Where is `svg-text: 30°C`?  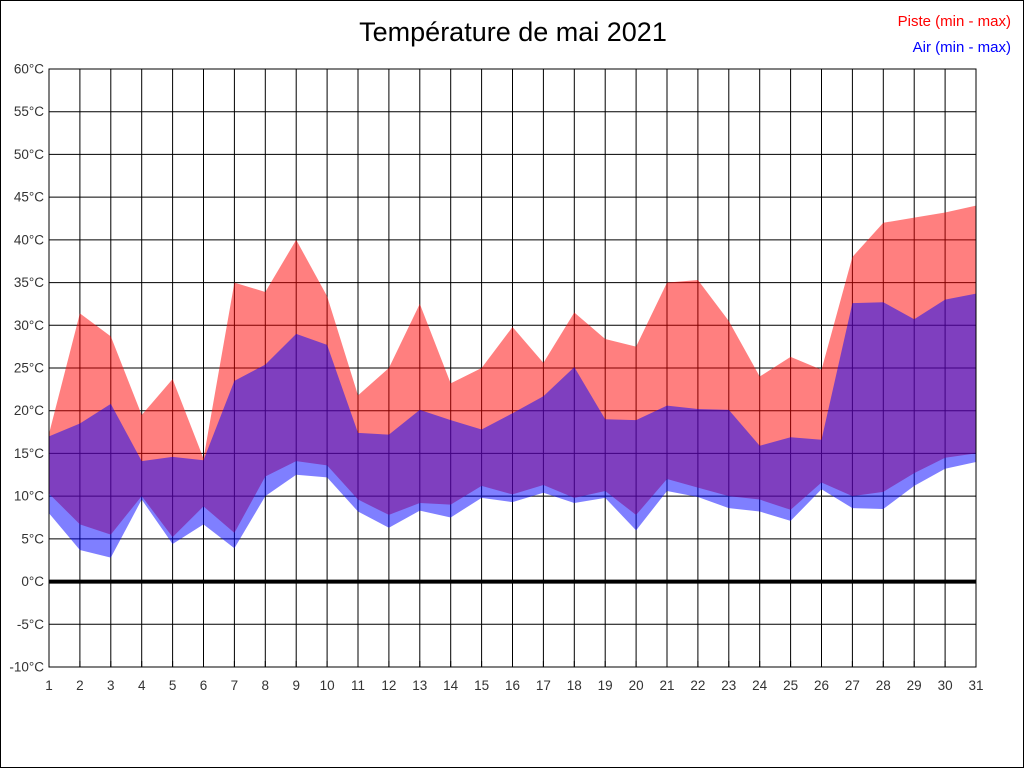
svg-text: 30°C is located at coordinates (29, 325).